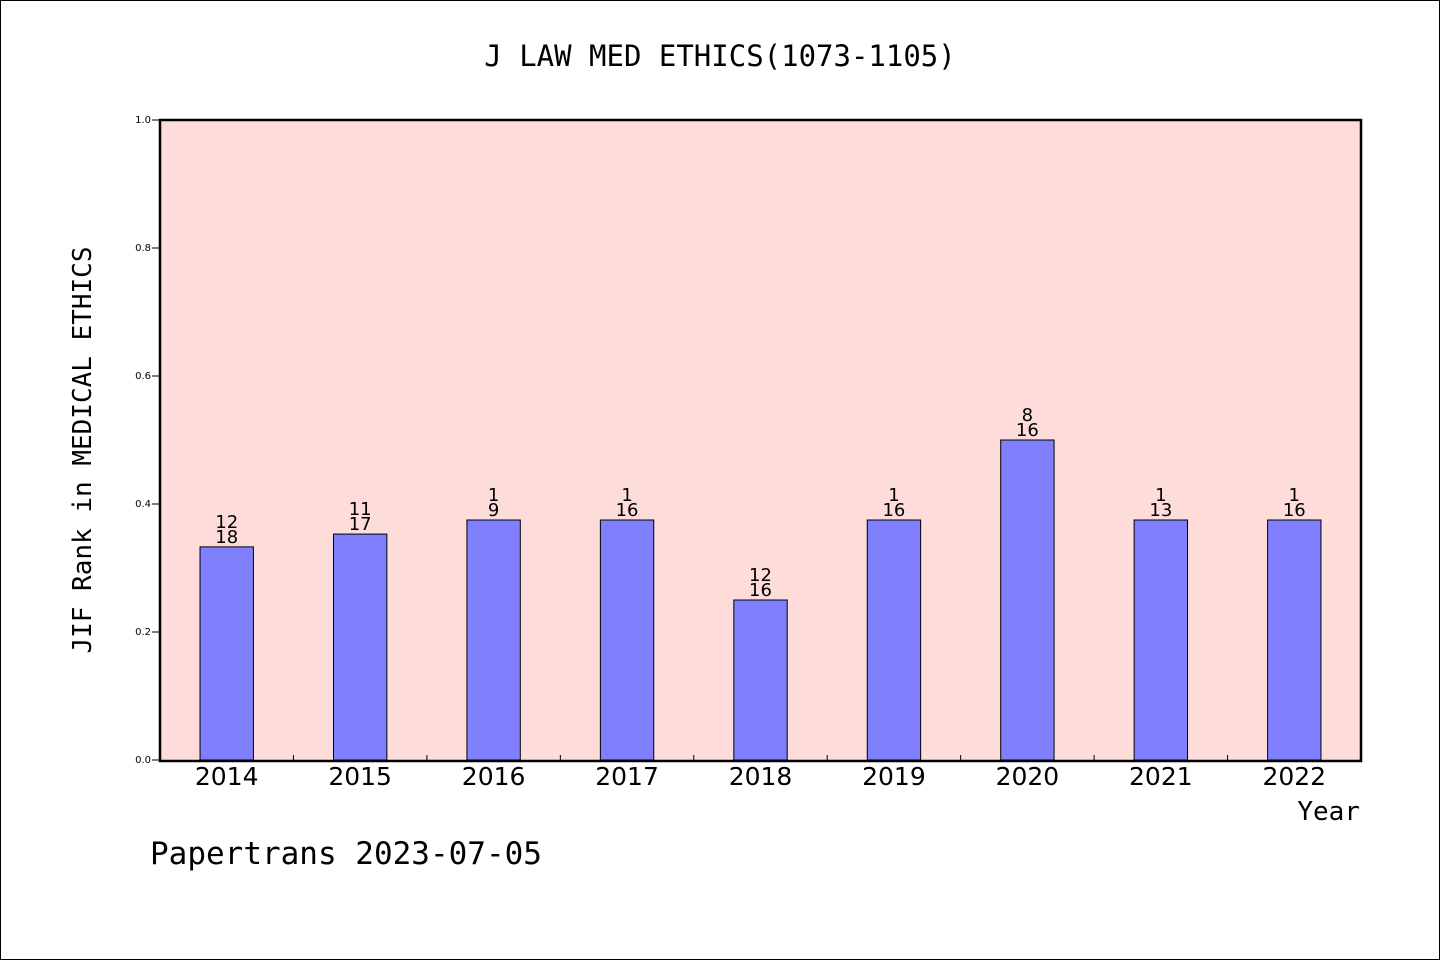 The height and width of the screenshot is (960, 1440). Describe the element at coordinates (1294, 776) in the screenshot. I see `x-tick-label: 2022` at that location.